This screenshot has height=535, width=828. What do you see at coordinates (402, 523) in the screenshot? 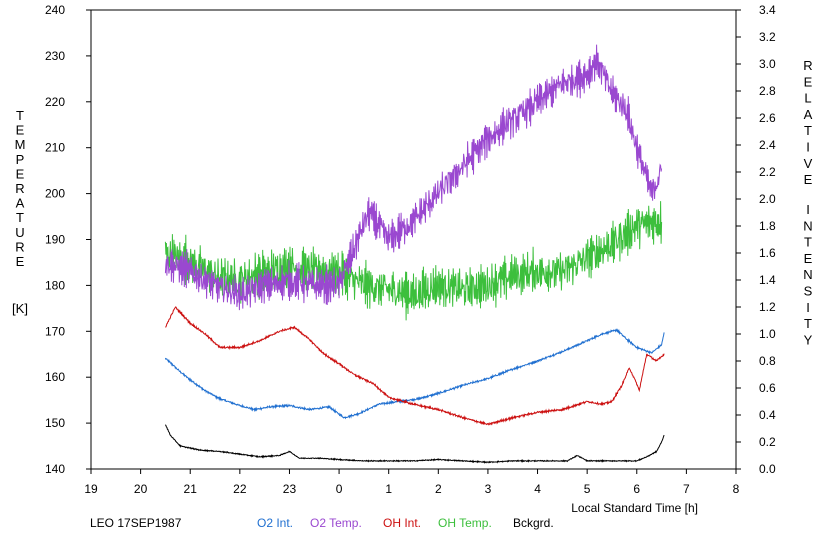
I see `legend-entry: OH Int.` at bounding box center [402, 523].